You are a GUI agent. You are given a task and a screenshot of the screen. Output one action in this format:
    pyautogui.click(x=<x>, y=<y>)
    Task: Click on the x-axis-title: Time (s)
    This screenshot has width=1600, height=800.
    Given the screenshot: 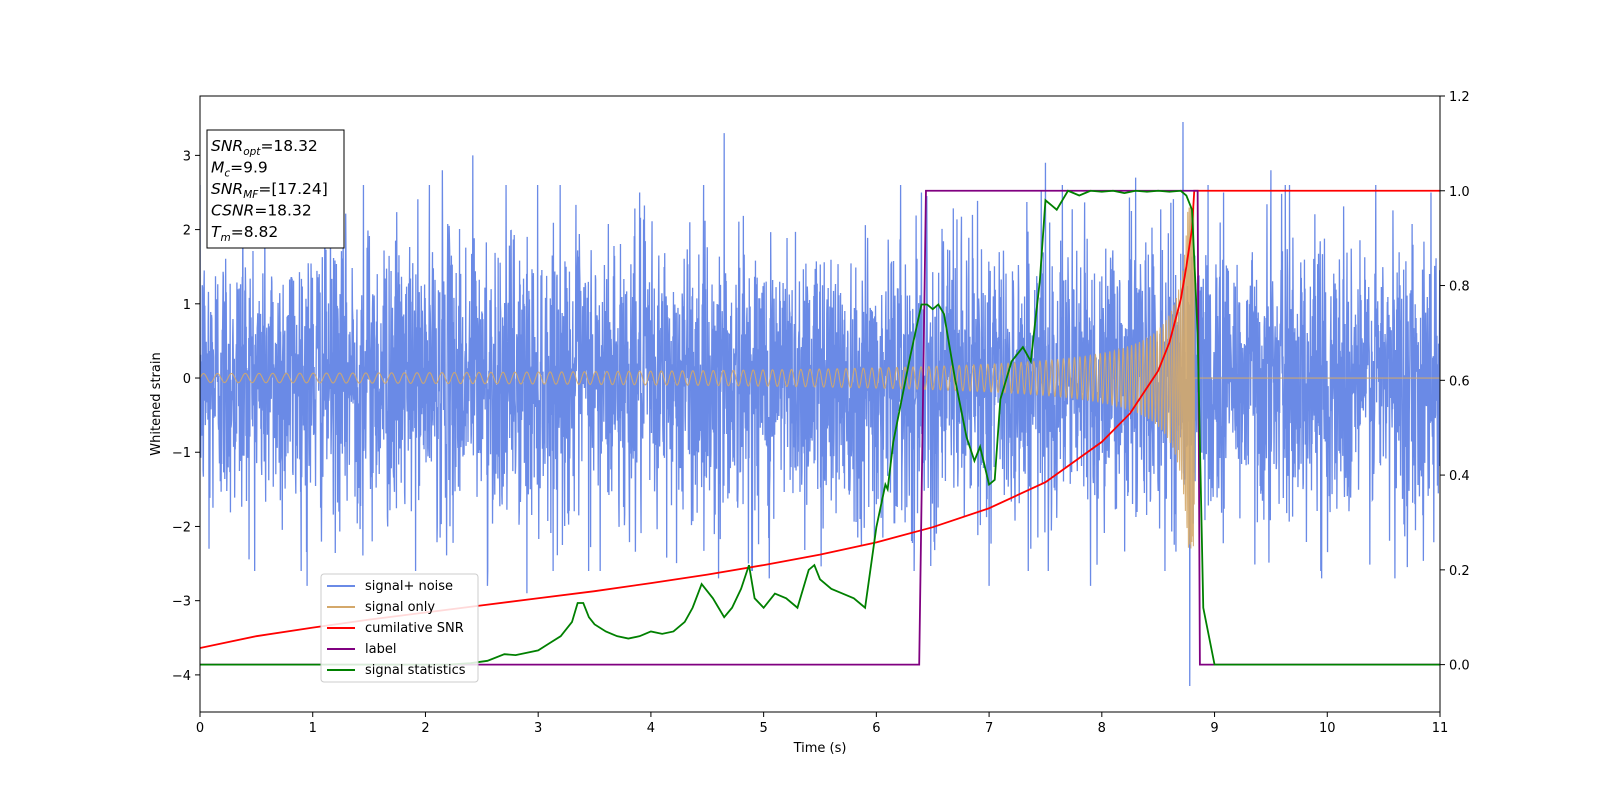 What is the action you would take?
    pyautogui.click(x=820, y=748)
    